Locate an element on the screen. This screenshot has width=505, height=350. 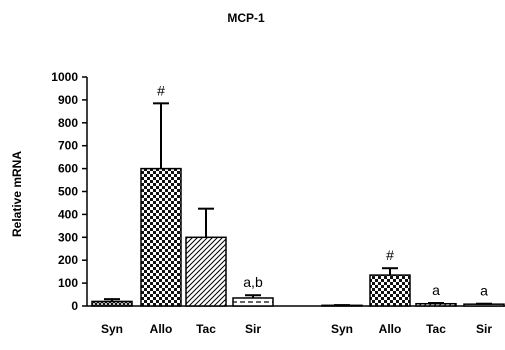
chart-title: MCP-1 is located at coordinates (246, 18).